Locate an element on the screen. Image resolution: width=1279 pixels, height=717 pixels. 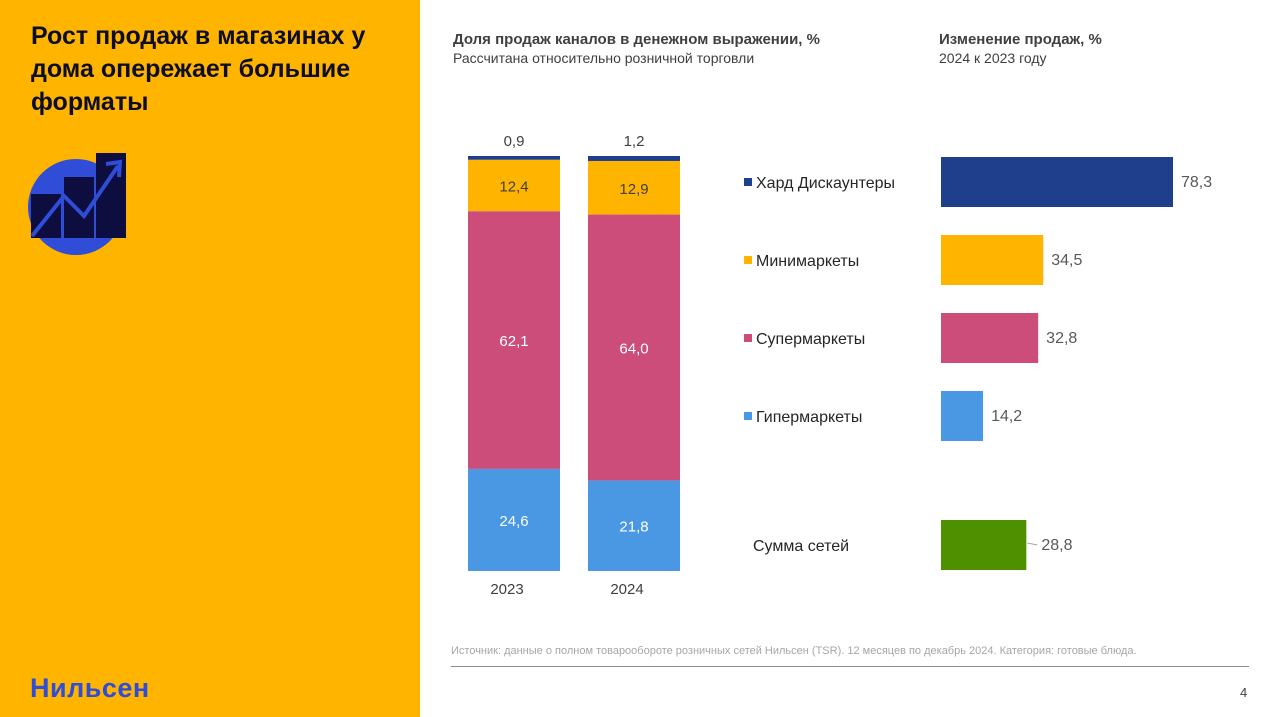
growth-chart-icon is located at coordinates (77, 204).